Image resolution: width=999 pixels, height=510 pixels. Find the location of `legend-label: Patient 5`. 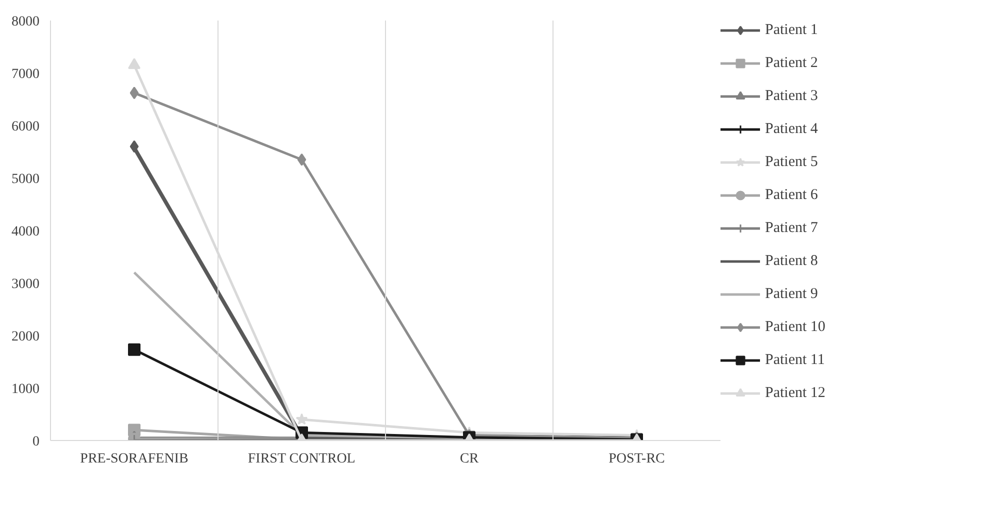

legend-label: Patient 5 is located at coordinates (791, 162).